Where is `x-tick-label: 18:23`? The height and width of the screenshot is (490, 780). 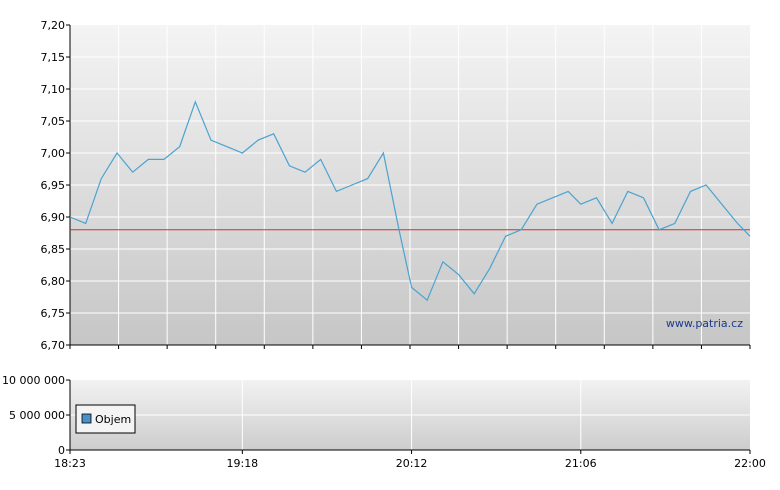
x-tick-label: 18:23 is located at coordinates (70, 463).